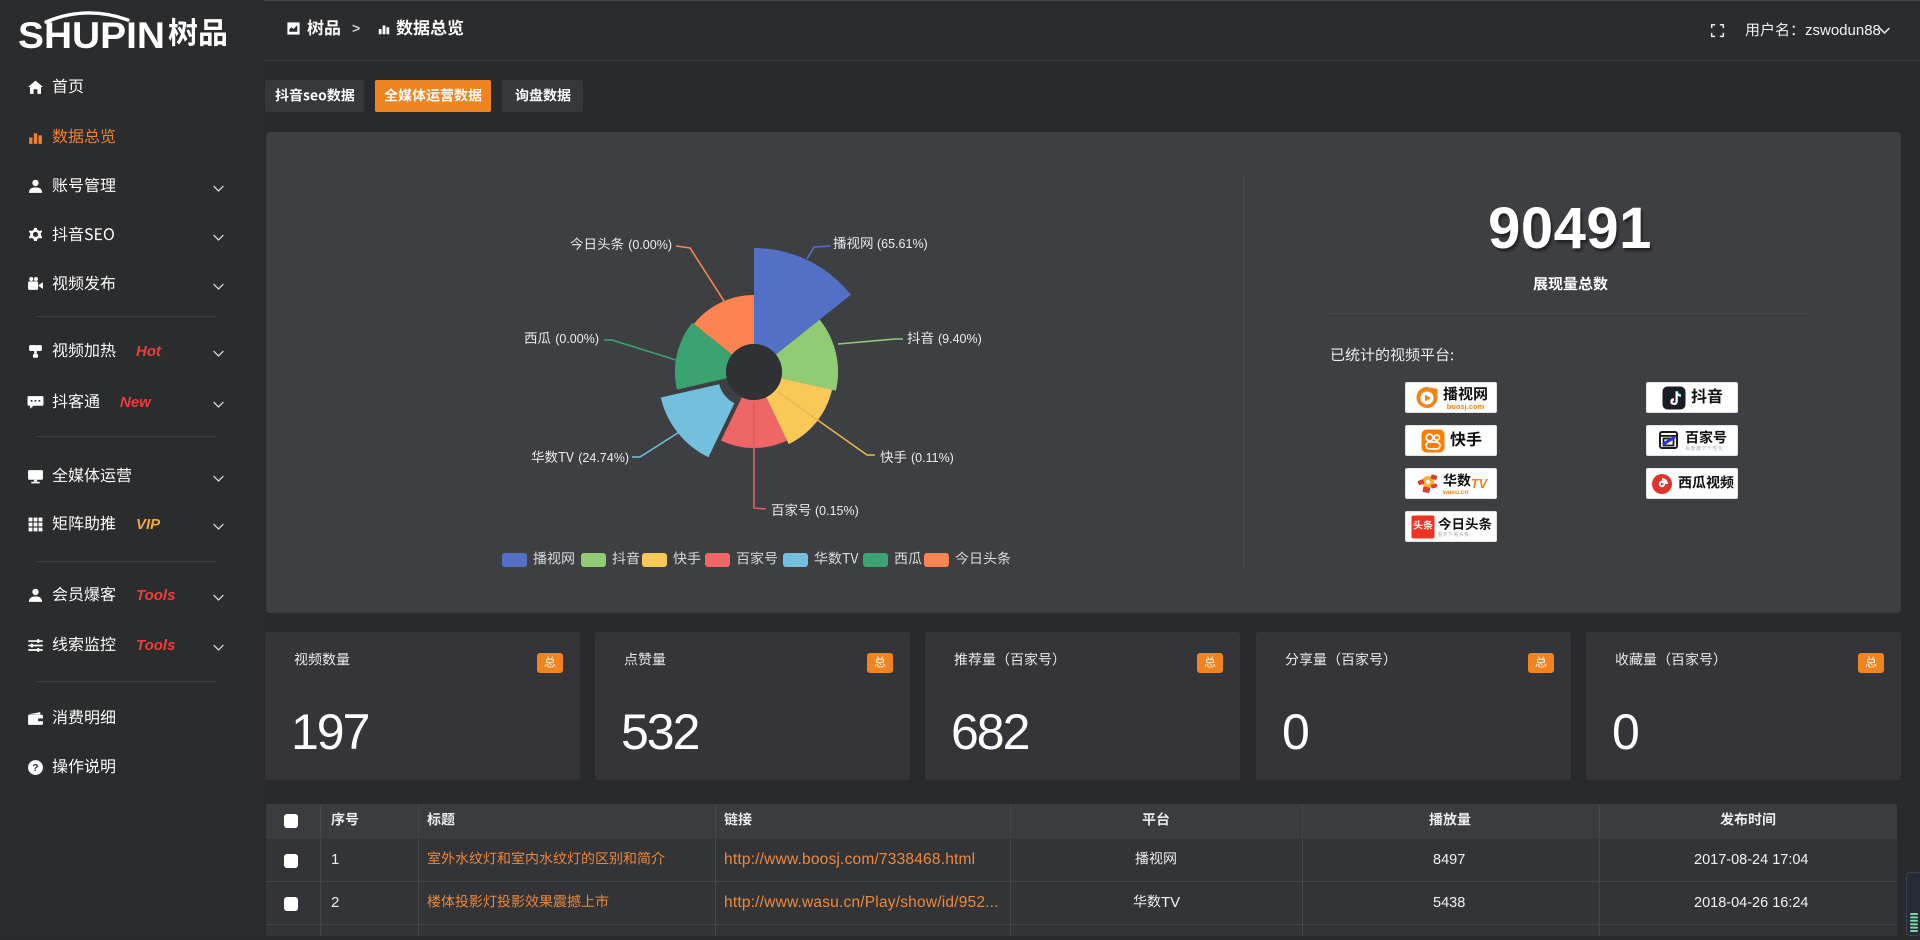  Describe the element at coordinates (91, 35) in the screenshot. I see `svg-text: SHUPIN` at that location.